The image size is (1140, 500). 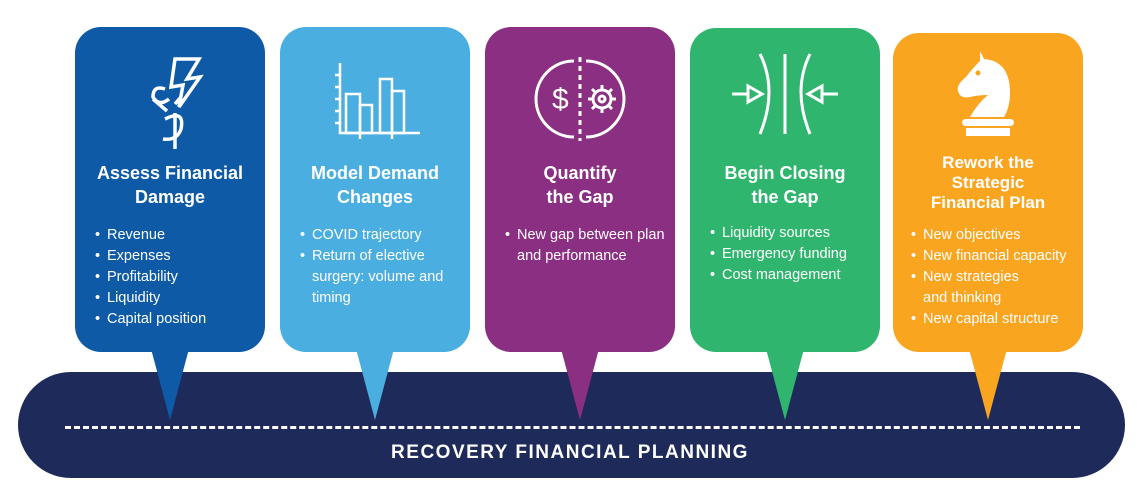 I want to click on list-item: Capital position, so click(x=150, y=319).